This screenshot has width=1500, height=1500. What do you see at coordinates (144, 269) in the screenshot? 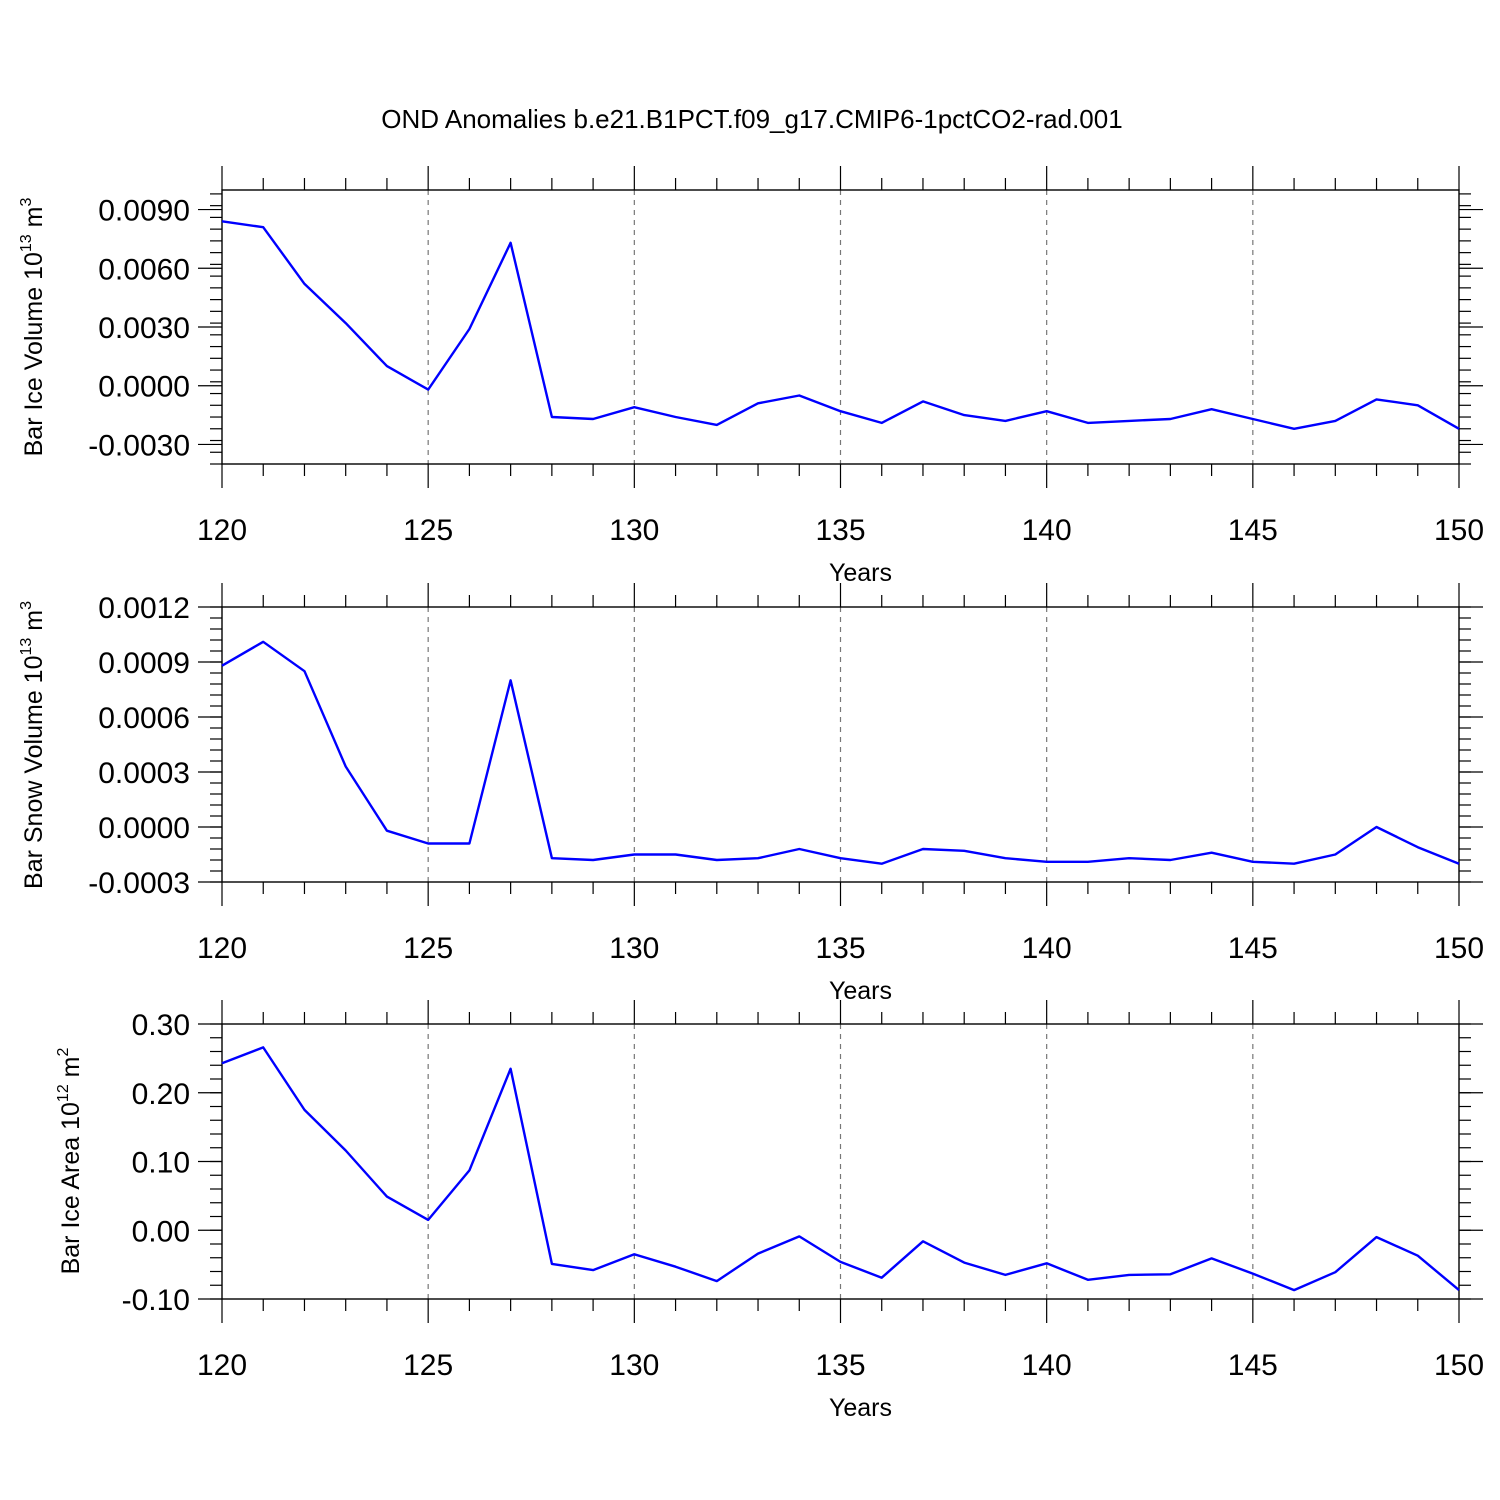
I see `y-tick-label: 0.0060` at bounding box center [144, 269].